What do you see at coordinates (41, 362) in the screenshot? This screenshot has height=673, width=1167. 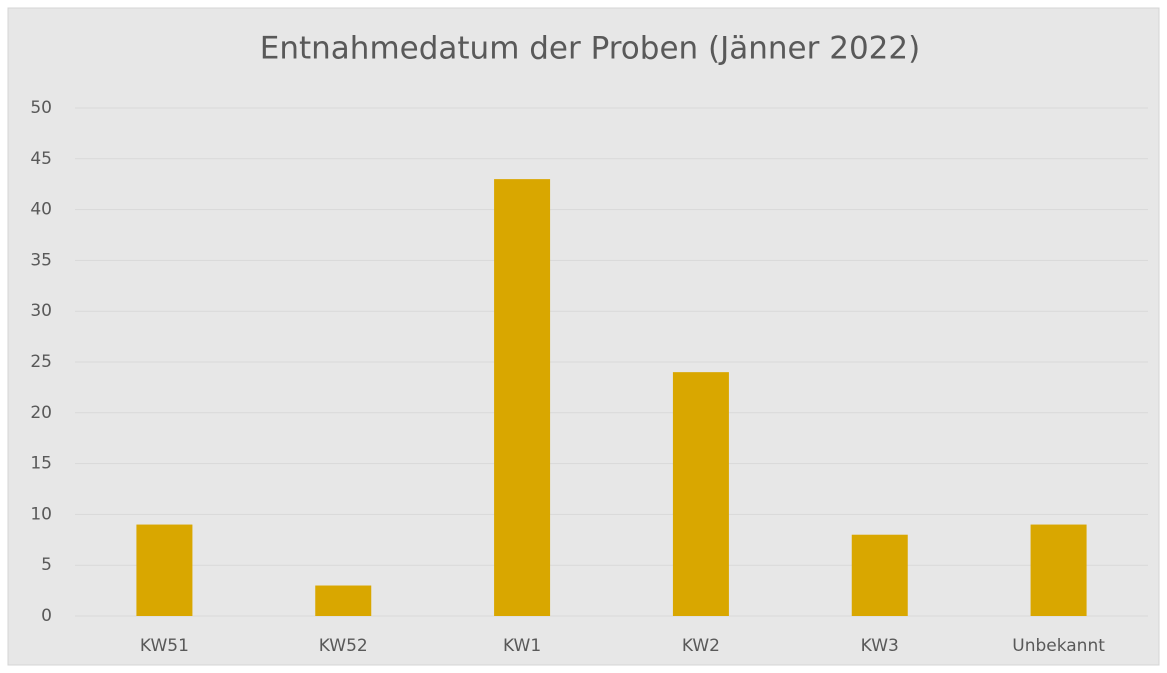 I see `y-tick-label: 25` at bounding box center [41, 362].